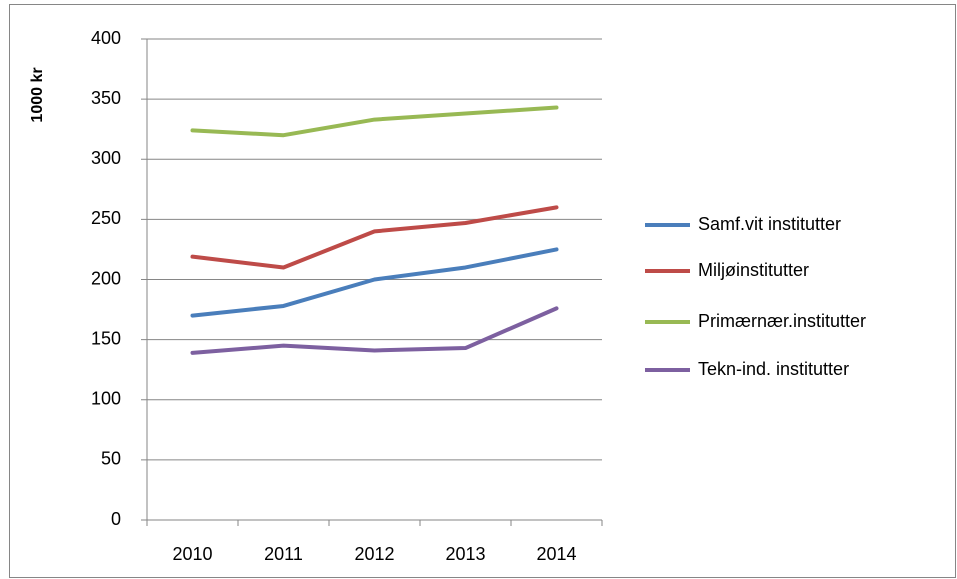  I want to click on y-tick-label: 150, so click(106, 338).